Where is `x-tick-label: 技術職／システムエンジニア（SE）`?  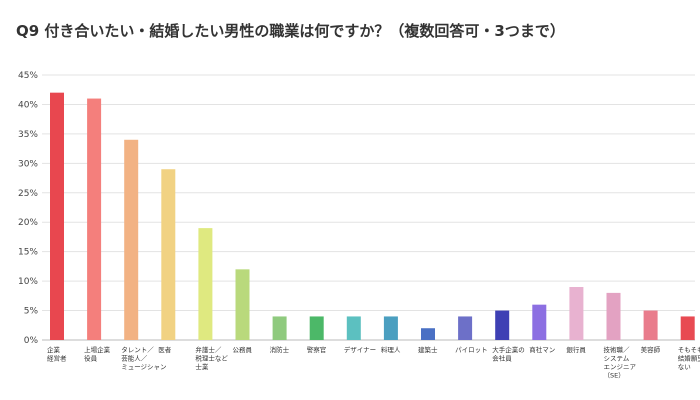
x-tick-label: 技術職／システムエンジニア（SE） is located at coordinates (620, 362).